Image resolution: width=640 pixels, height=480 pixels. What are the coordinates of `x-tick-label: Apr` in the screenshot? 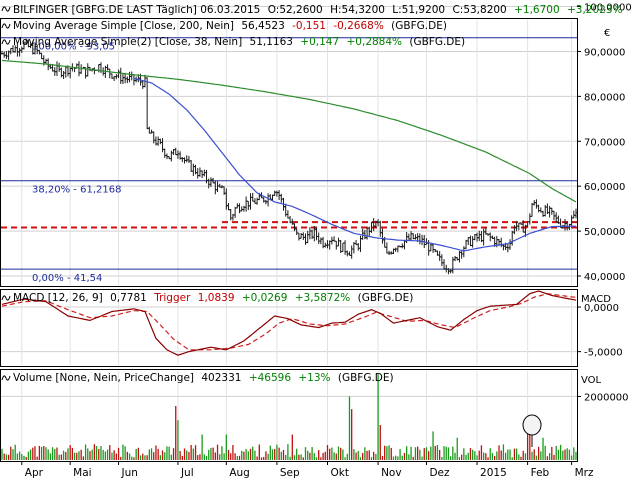 It's located at (34, 473).